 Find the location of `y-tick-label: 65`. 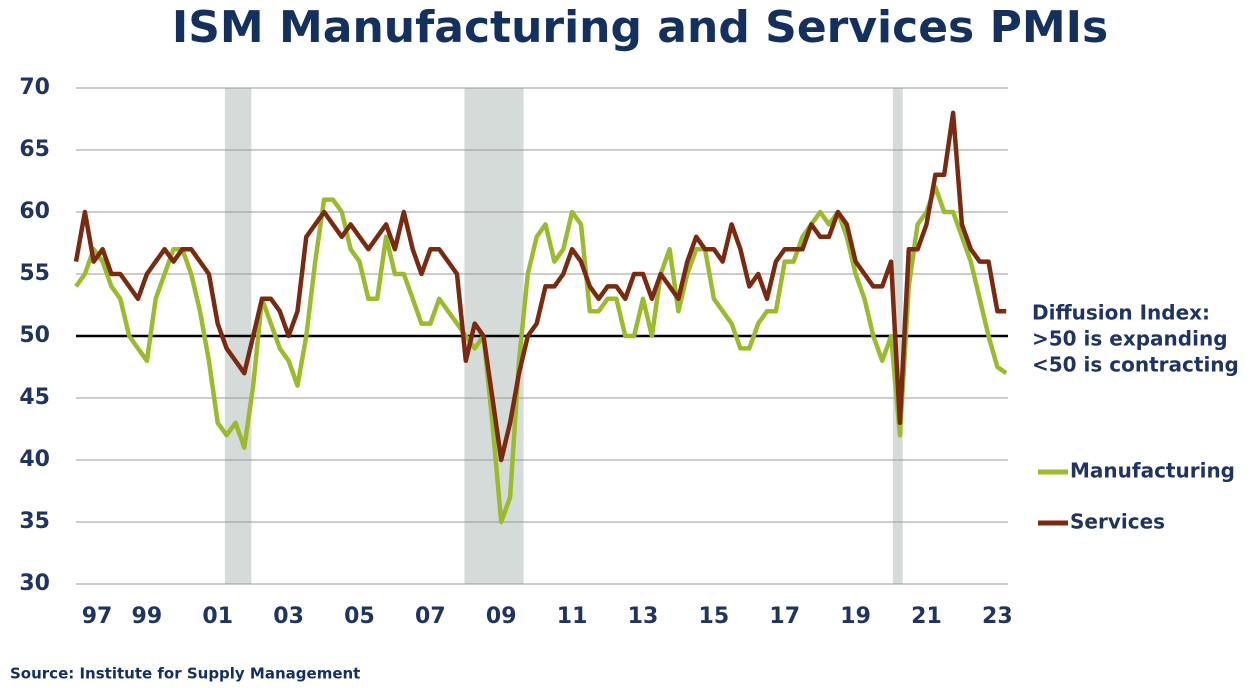

y-tick-label: 65 is located at coordinates (34, 149).